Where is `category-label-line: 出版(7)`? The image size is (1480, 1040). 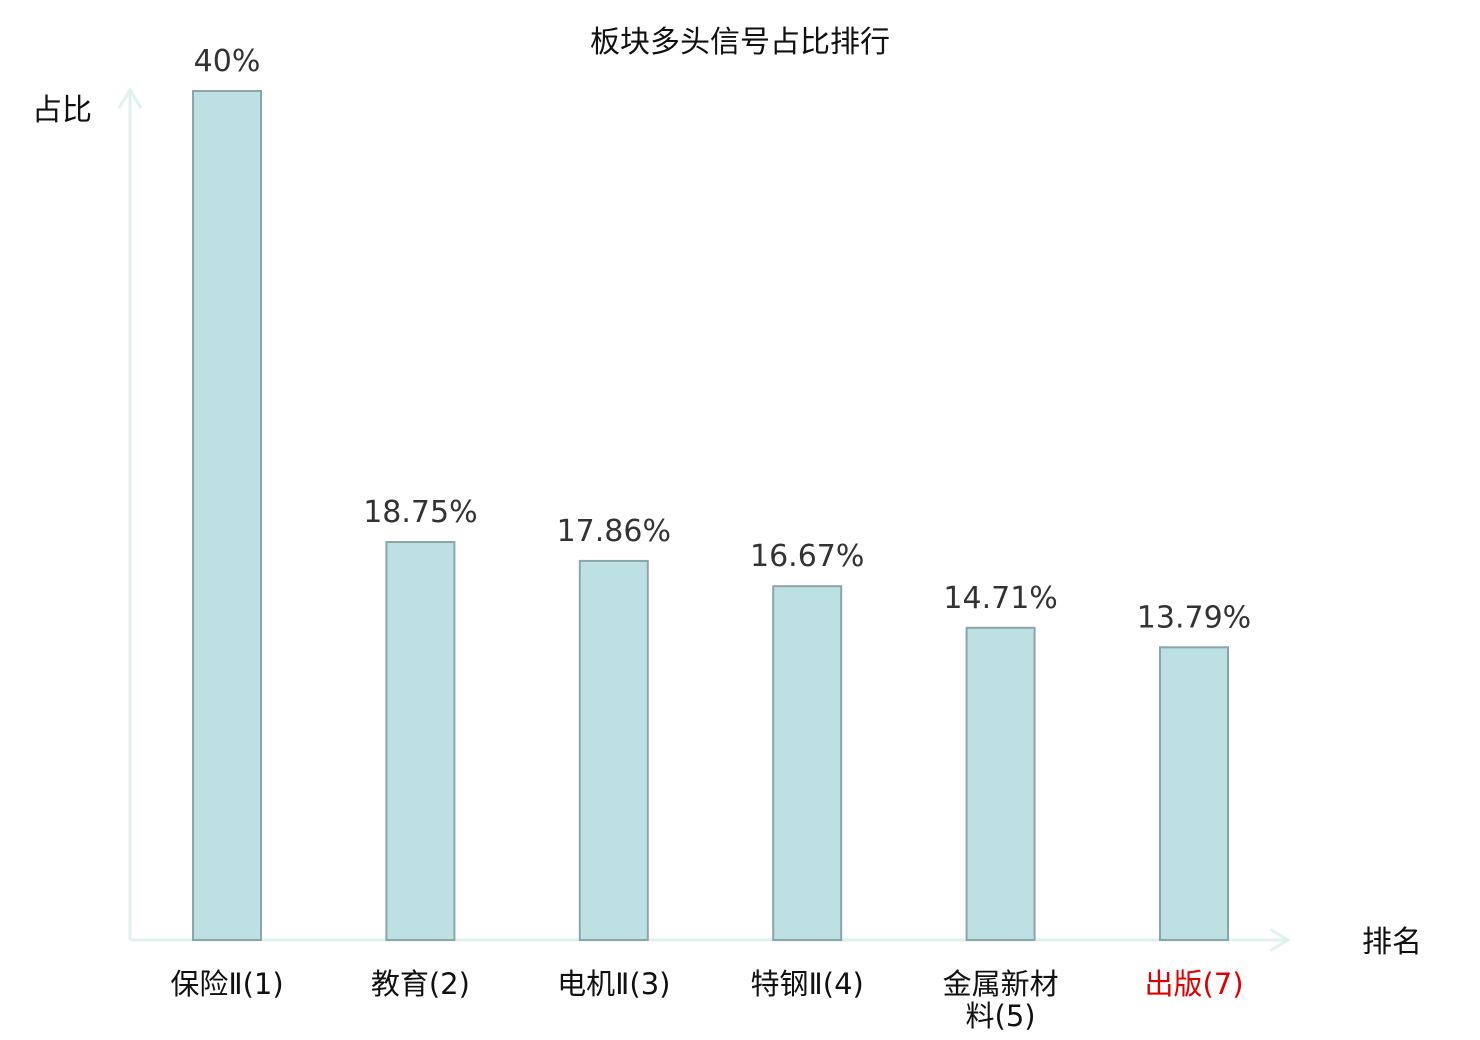 category-label-line: 出版(7) is located at coordinates (1193, 984).